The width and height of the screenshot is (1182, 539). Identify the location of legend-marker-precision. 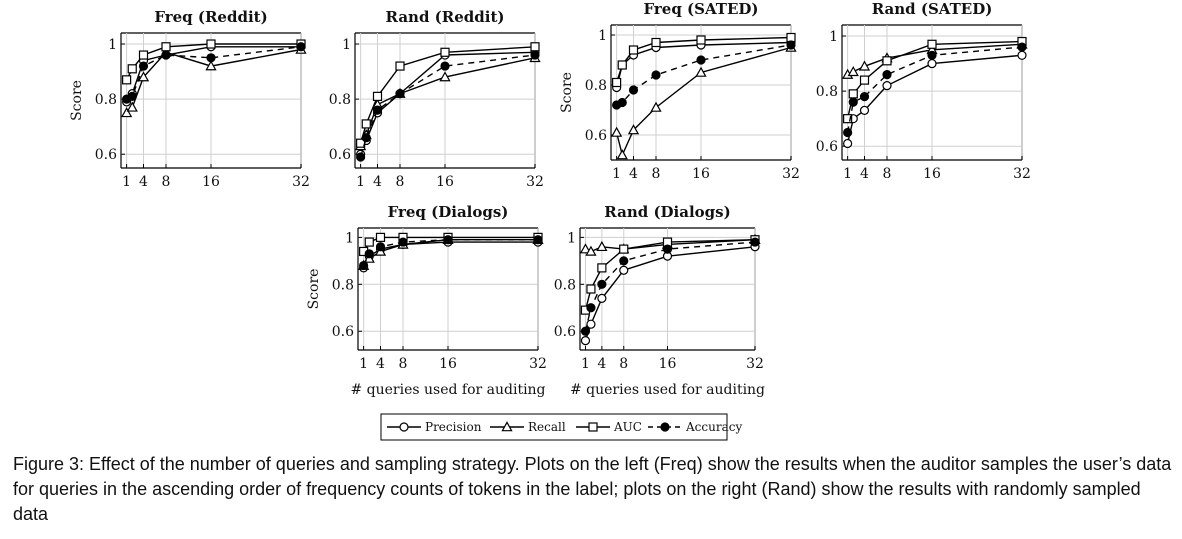
(404, 427).